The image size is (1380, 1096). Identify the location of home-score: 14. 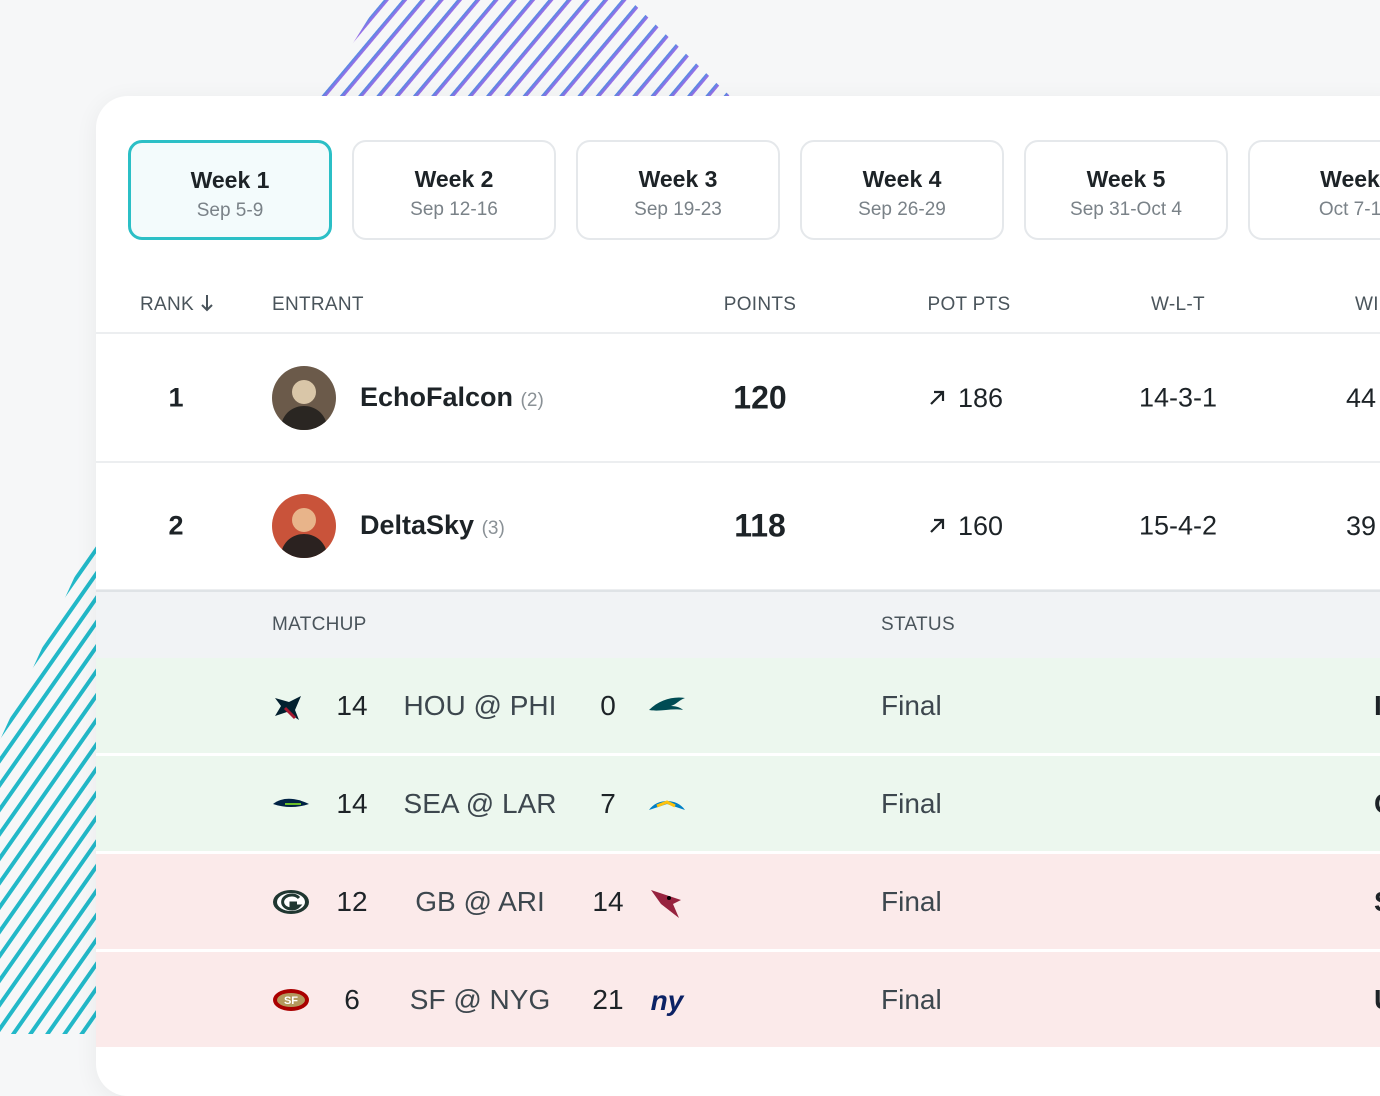
(608, 901).